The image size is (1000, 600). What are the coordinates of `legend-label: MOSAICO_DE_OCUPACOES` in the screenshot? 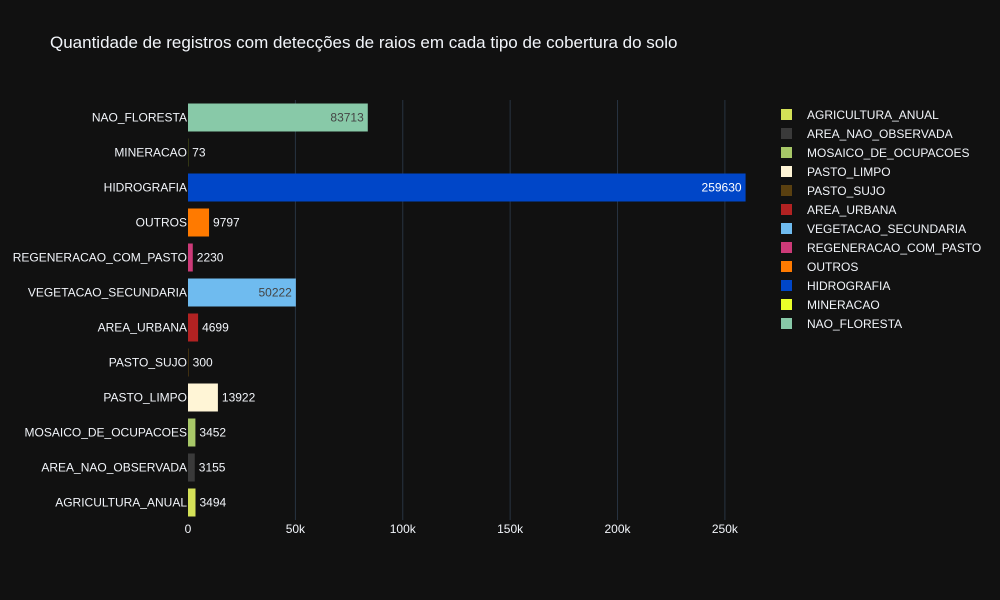 It's located at (888, 152).